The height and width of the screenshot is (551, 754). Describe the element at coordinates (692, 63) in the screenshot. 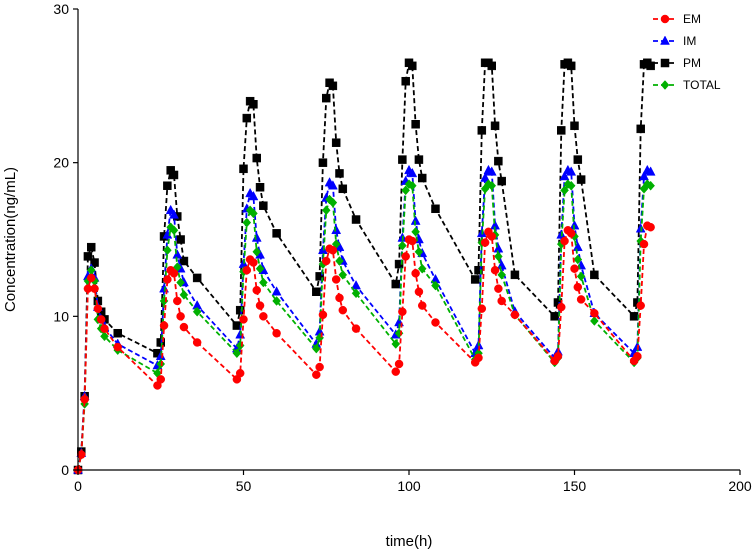

I see `legend-label: PM` at that location.